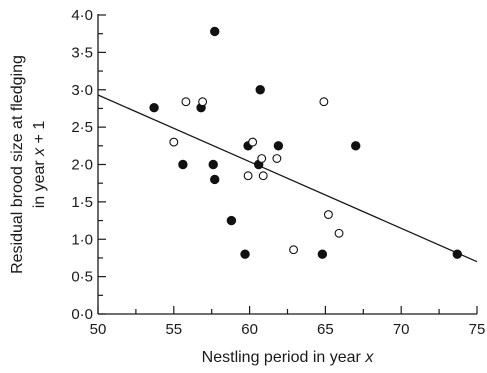  What do you see at coordinates (98, 329) in the screenshot?
I see `x-tick-label: 50` at bounding box center [98, 329].